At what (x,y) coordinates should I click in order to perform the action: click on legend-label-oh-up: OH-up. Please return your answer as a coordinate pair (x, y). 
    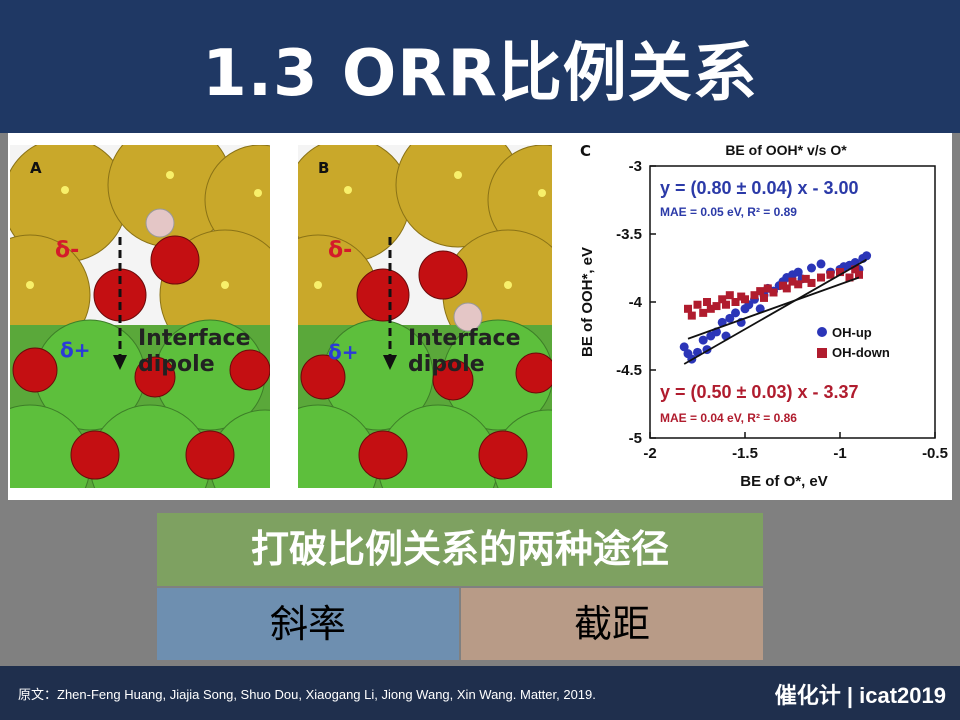
    Looking at the image, I should click on (852, 332).